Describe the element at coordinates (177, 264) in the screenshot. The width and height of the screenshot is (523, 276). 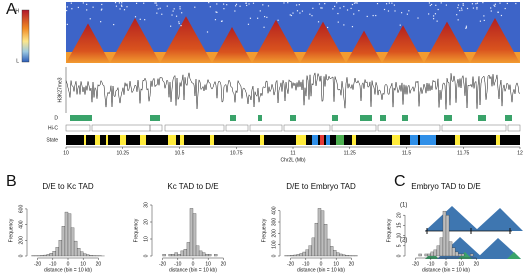
I see `x-tick-label: -10` at that location.